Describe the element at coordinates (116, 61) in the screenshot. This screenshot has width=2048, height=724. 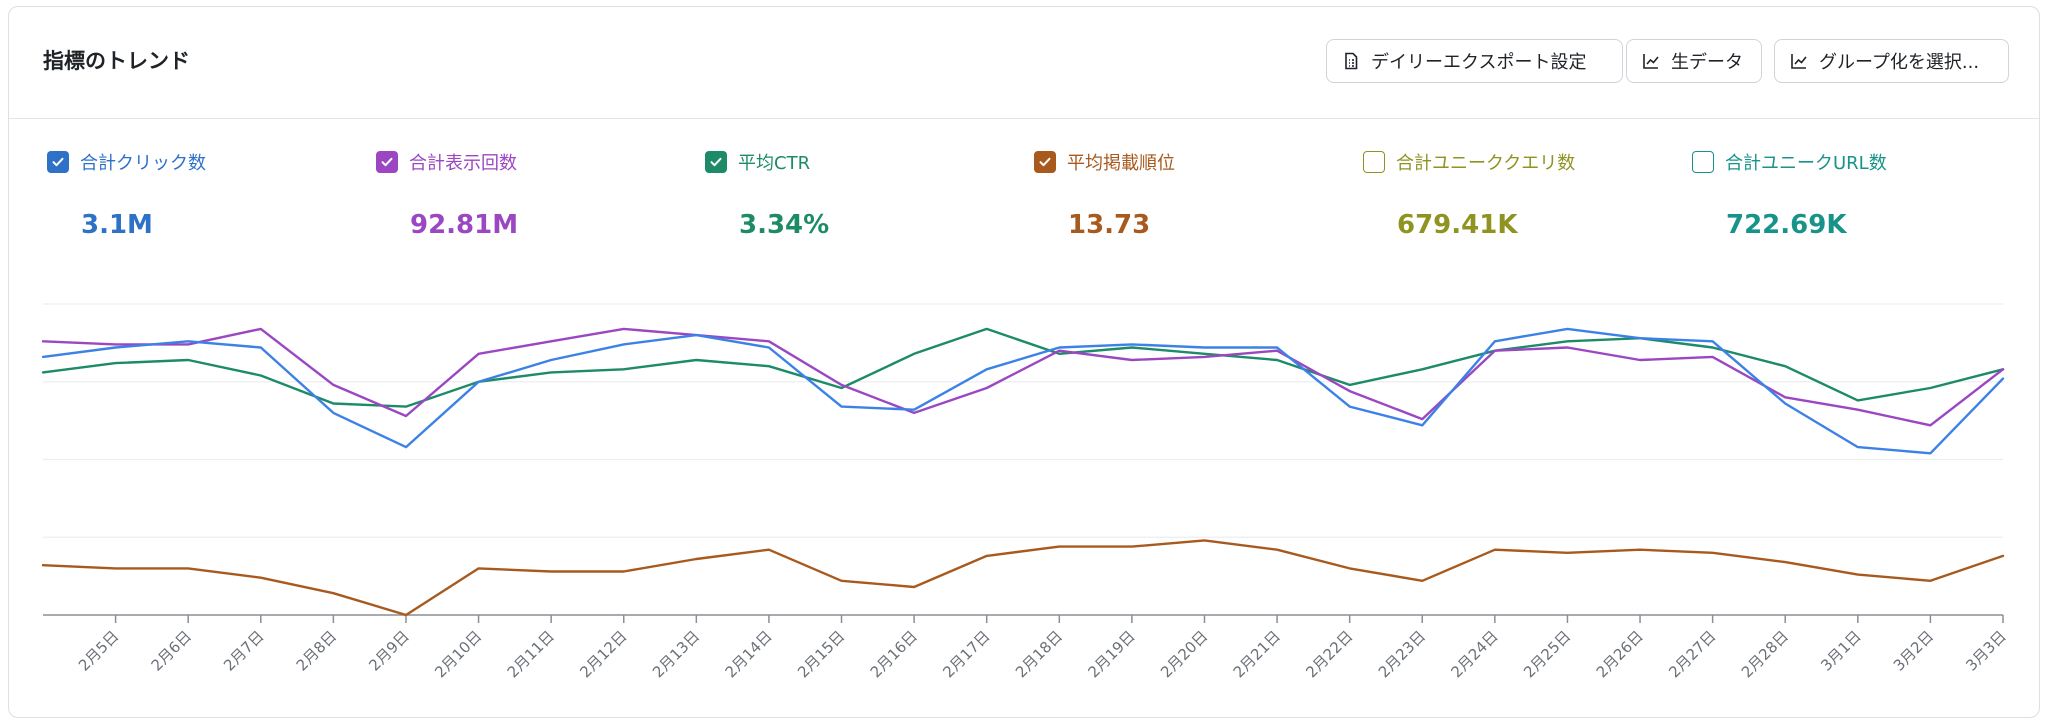
I see `card-title: 指標のトレンド` at that location.